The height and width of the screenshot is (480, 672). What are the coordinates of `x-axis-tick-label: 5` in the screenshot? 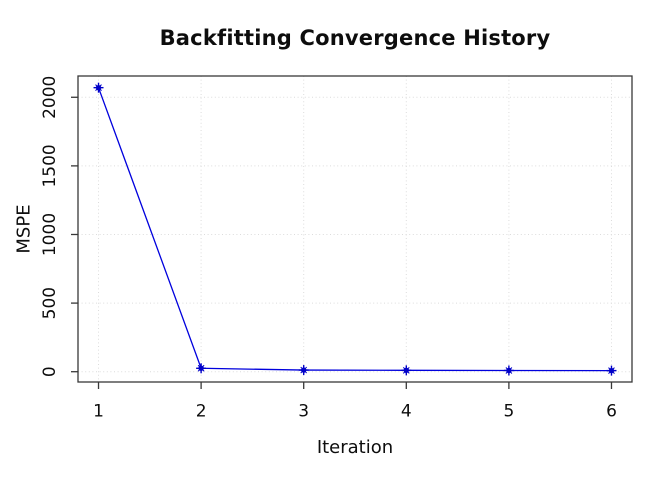 It's located at (508, 412).